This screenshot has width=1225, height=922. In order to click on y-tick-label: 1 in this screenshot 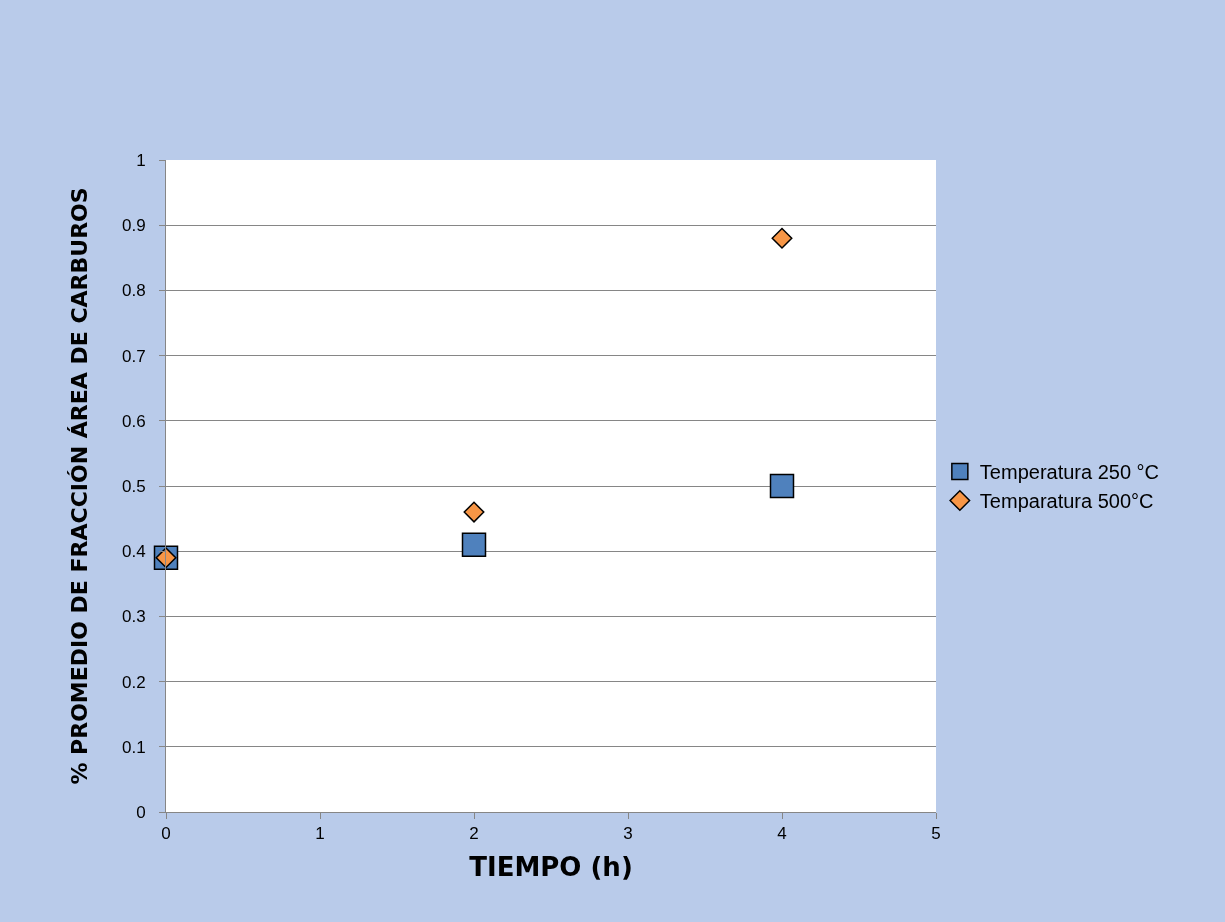, I will do `click(141, 160)`.